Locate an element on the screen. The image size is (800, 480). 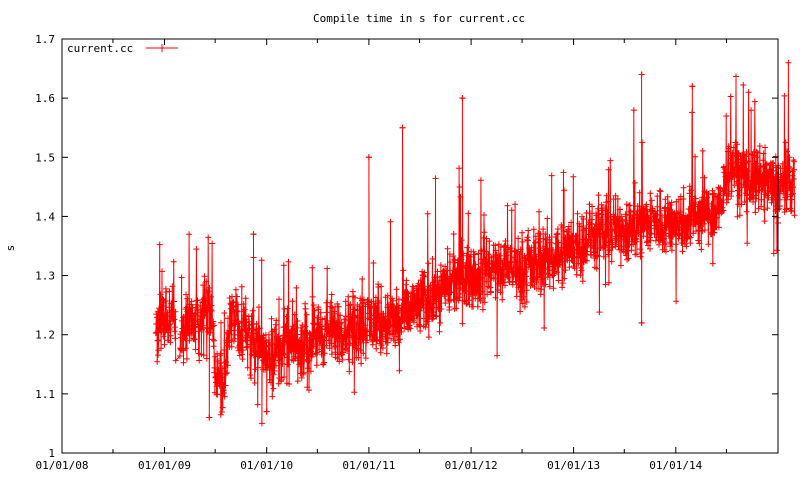
x-tick-label: 01/01/10 is located at coordinates (266, 465).